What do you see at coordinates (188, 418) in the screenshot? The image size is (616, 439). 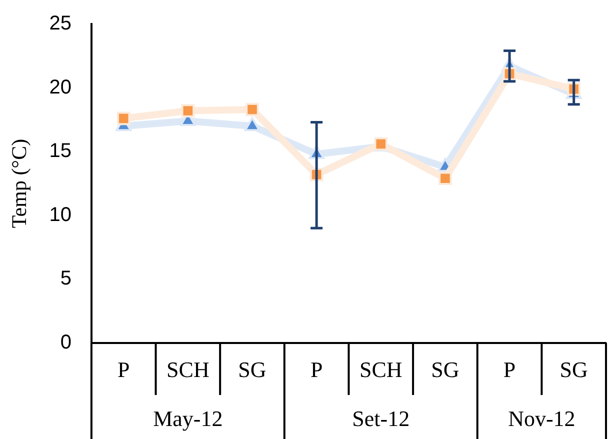 I see `text: May-12` at bounding box center [188, 418].